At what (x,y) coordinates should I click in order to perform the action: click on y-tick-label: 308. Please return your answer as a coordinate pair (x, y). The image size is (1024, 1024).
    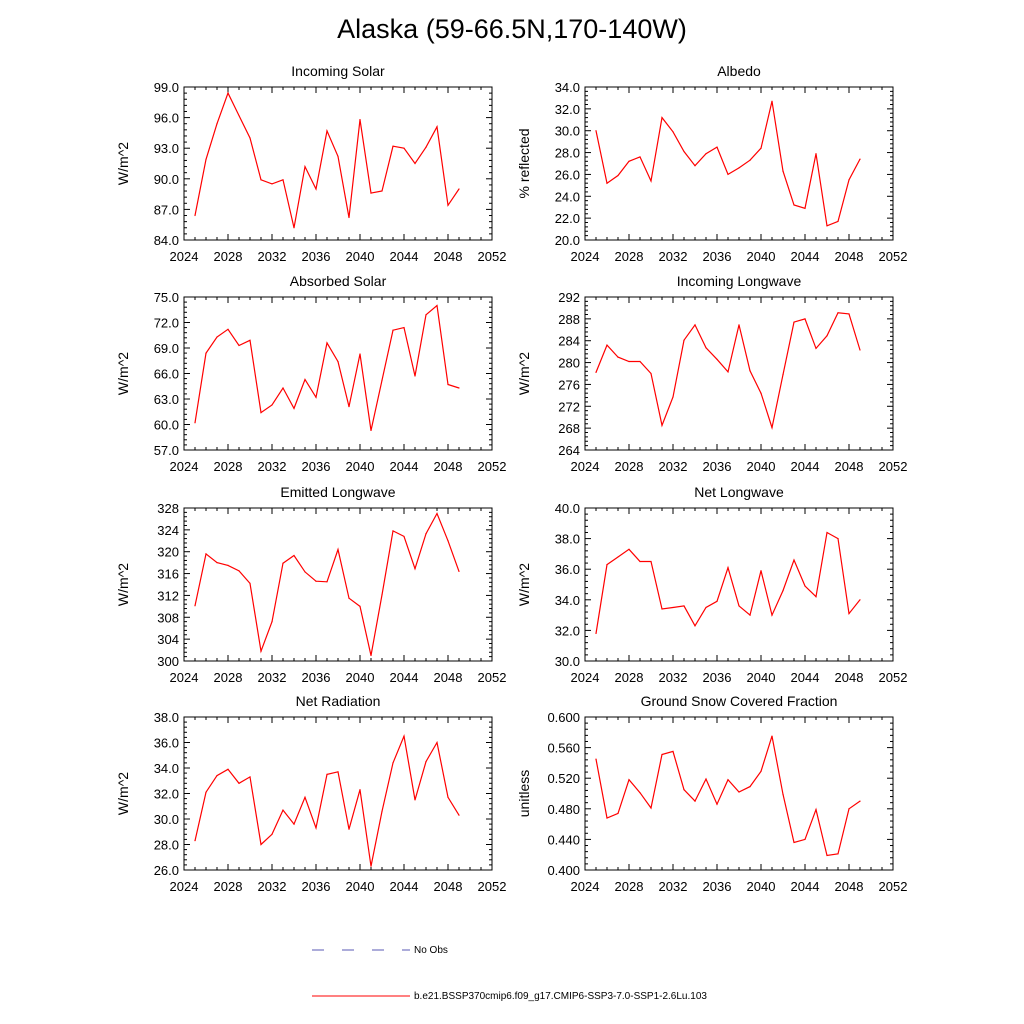
    Looking at the image, I should click on (168, 617).